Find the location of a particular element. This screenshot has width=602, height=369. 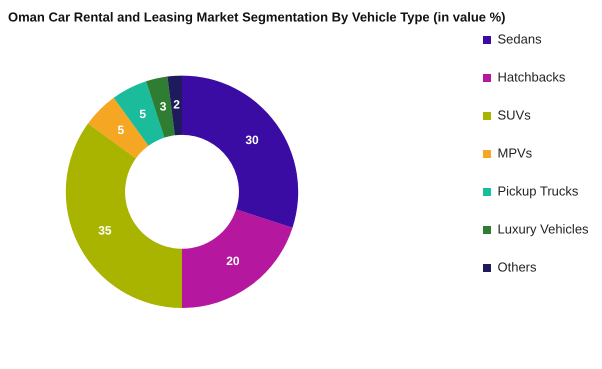

data-label: 30 is located at coordinates (252, 140).